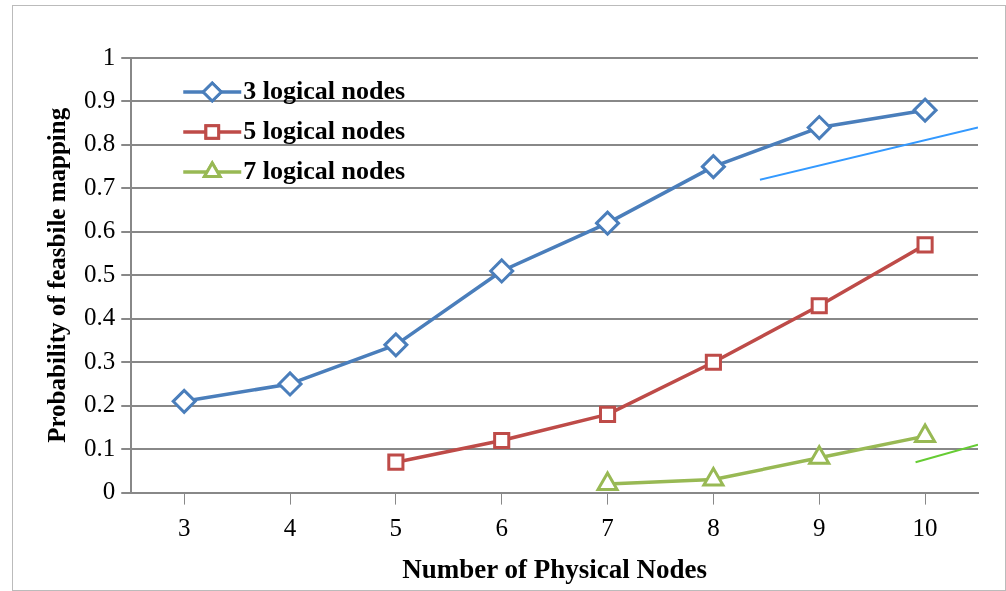 The height and width of the screenshot is (591, 1006). What do you see at coordinates (501, 528) in the screenshot?
I see `x-tick-label: 6` at bounding box center [501, 528].